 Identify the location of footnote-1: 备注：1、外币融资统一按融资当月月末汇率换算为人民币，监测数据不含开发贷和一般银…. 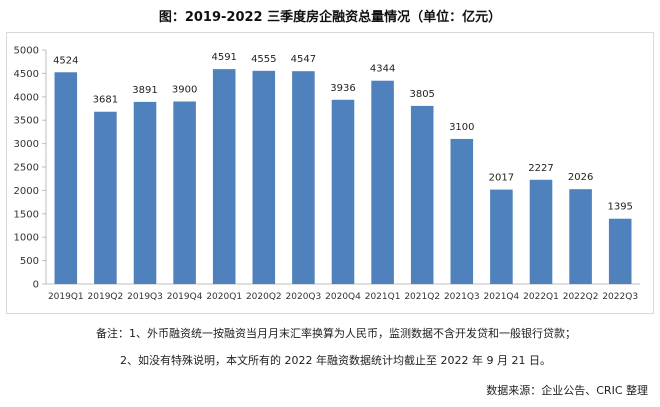
(336, 333).